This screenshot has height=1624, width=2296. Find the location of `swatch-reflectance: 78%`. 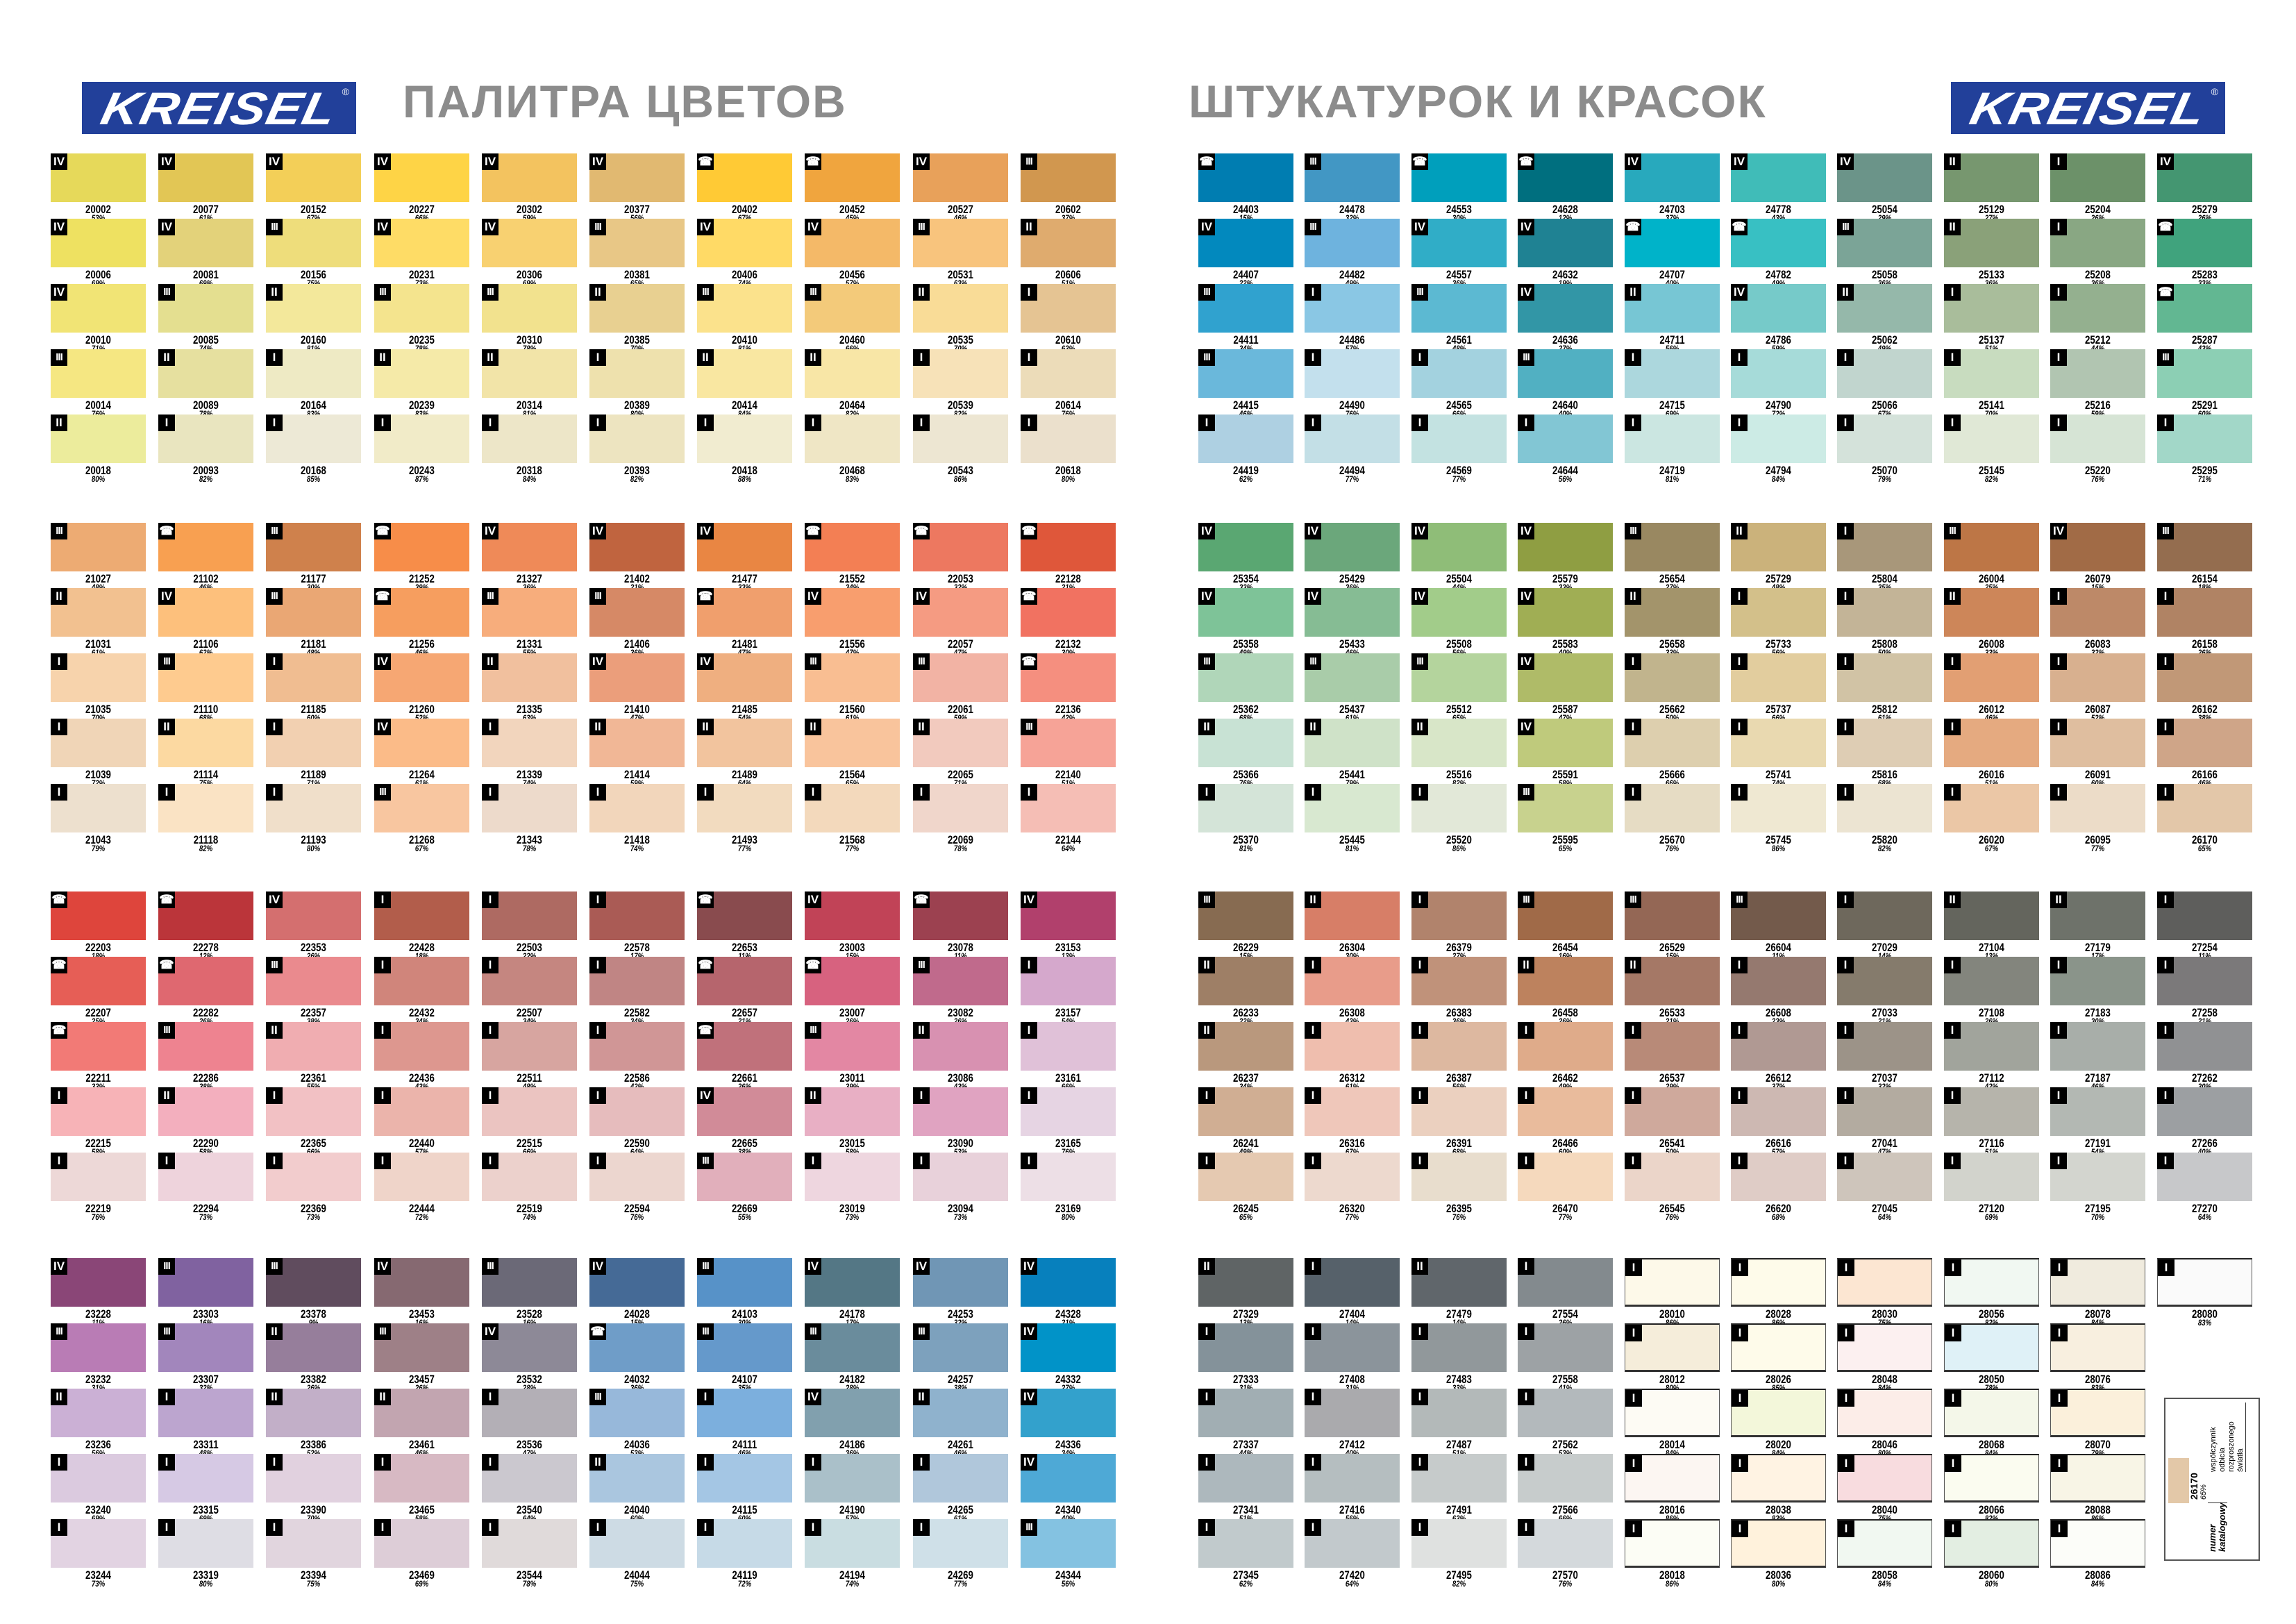

swatch-reflectance: 78% is located at coordinates (529, 1584).